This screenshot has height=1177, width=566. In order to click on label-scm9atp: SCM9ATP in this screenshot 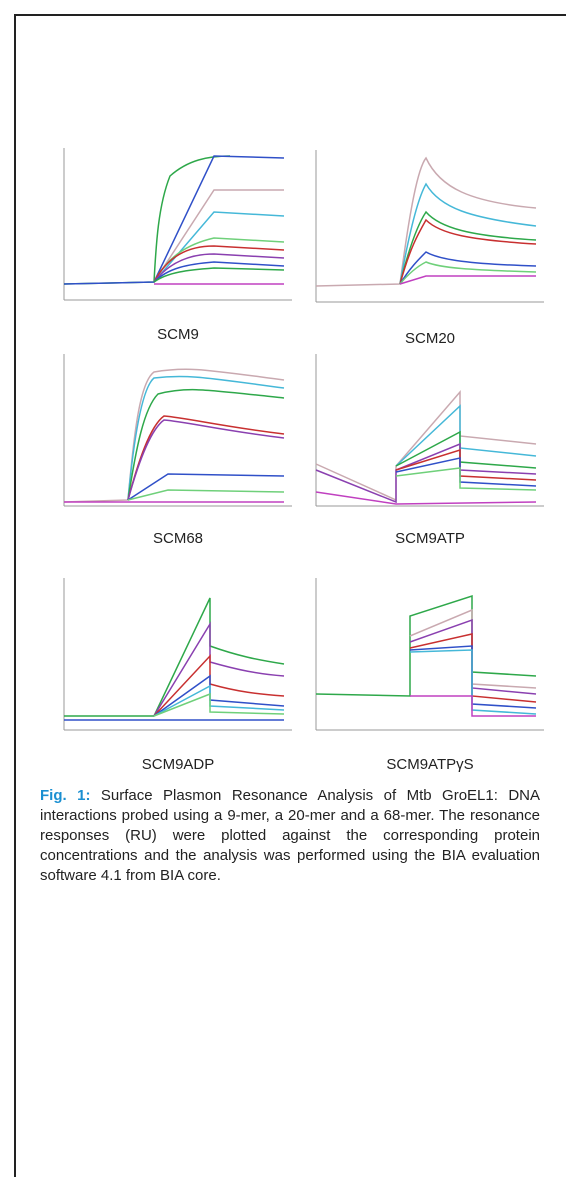, I will do `click(430, 538)`.